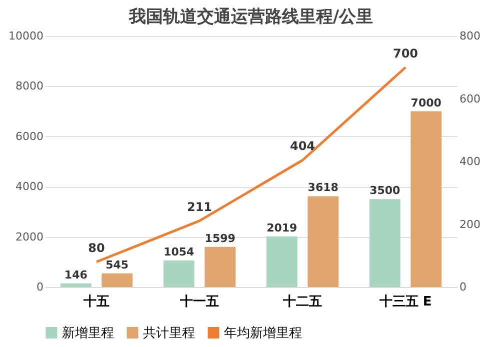 The width and height of the screenshot is (488, 347). I want to click on legend-label: 年均新增里程, so click(263, 333).